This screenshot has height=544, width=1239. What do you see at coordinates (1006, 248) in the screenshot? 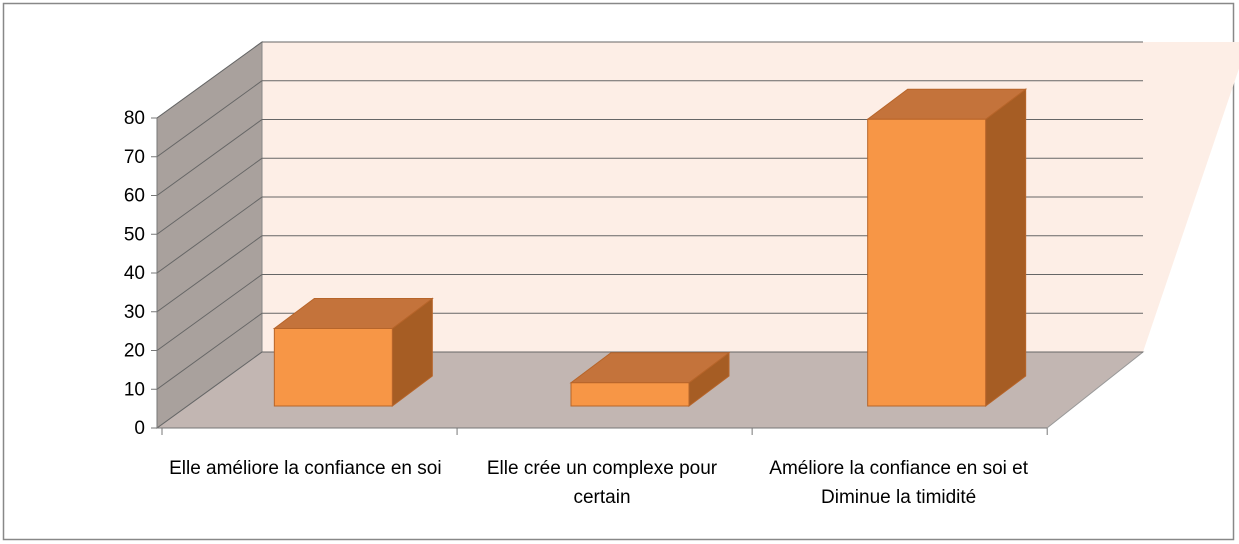
I see `bar-side` at bounding box center [1006, 248].